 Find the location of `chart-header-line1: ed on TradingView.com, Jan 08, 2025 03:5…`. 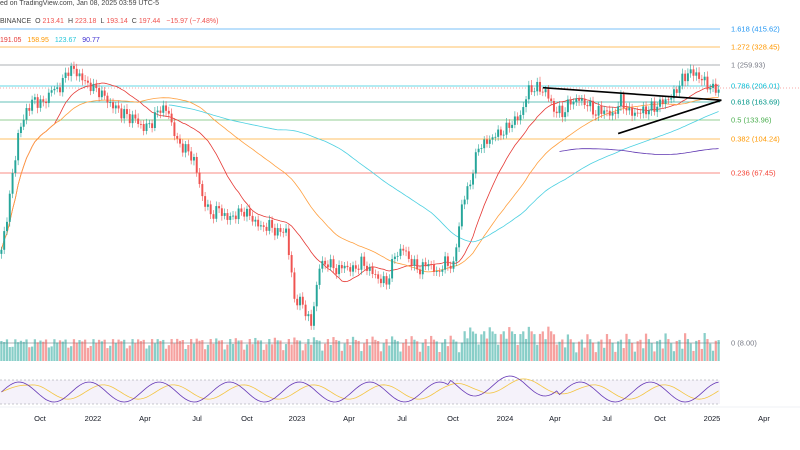

chart-header-line1: ed on TradingView.com, Jan 08, 2025 03:5… is located at coordinates (80, 3).